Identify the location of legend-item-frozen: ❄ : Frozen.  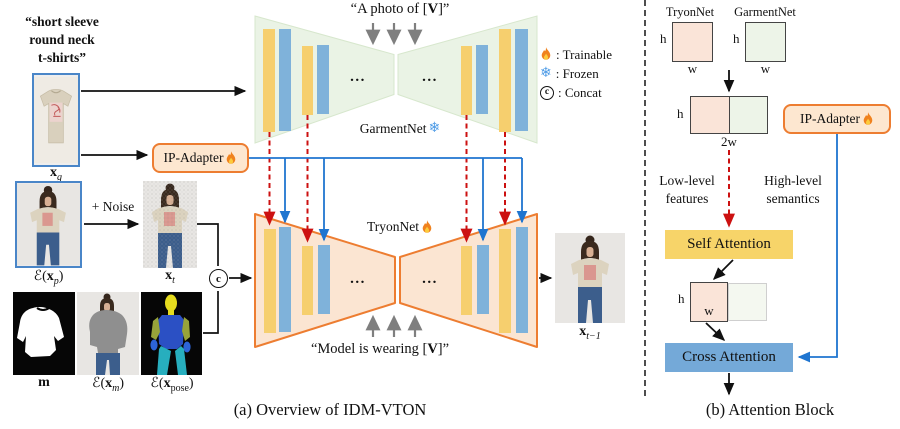
(569, 73).